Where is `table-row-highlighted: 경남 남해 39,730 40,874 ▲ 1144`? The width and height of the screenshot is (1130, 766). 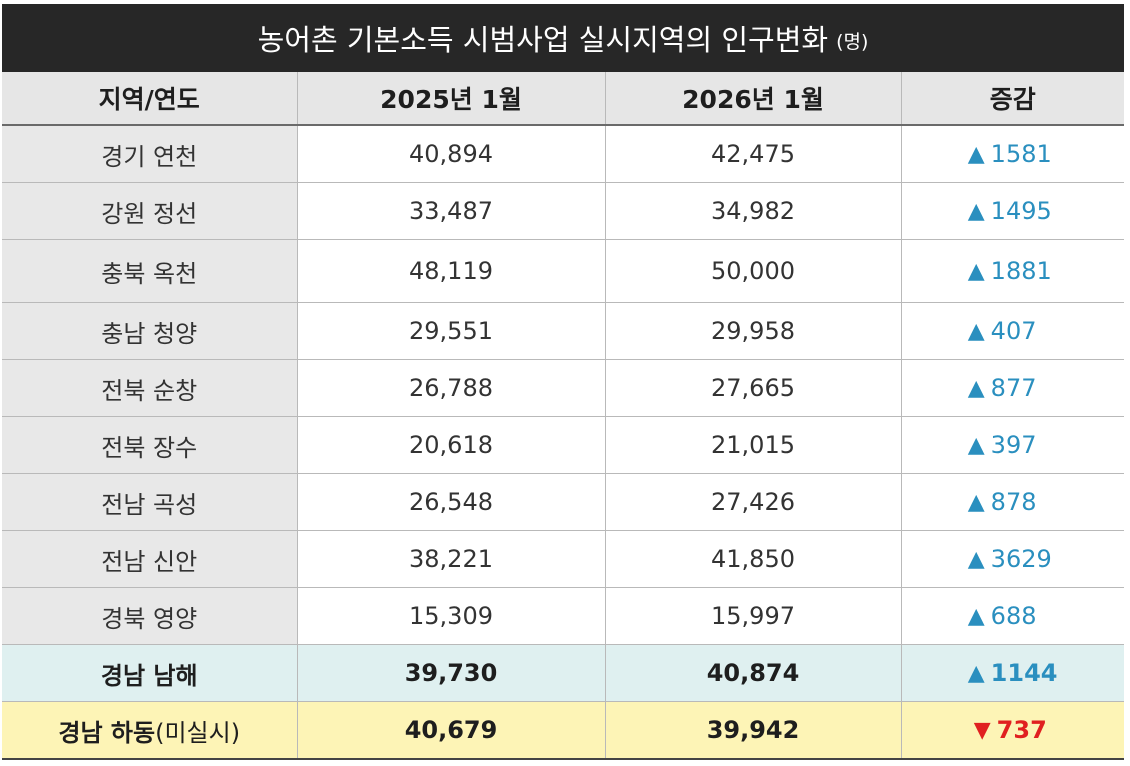 table-row-highlighted: 경남 남해 39,730 40,874 ▲ 1144 is located at coordinates (563, 673).